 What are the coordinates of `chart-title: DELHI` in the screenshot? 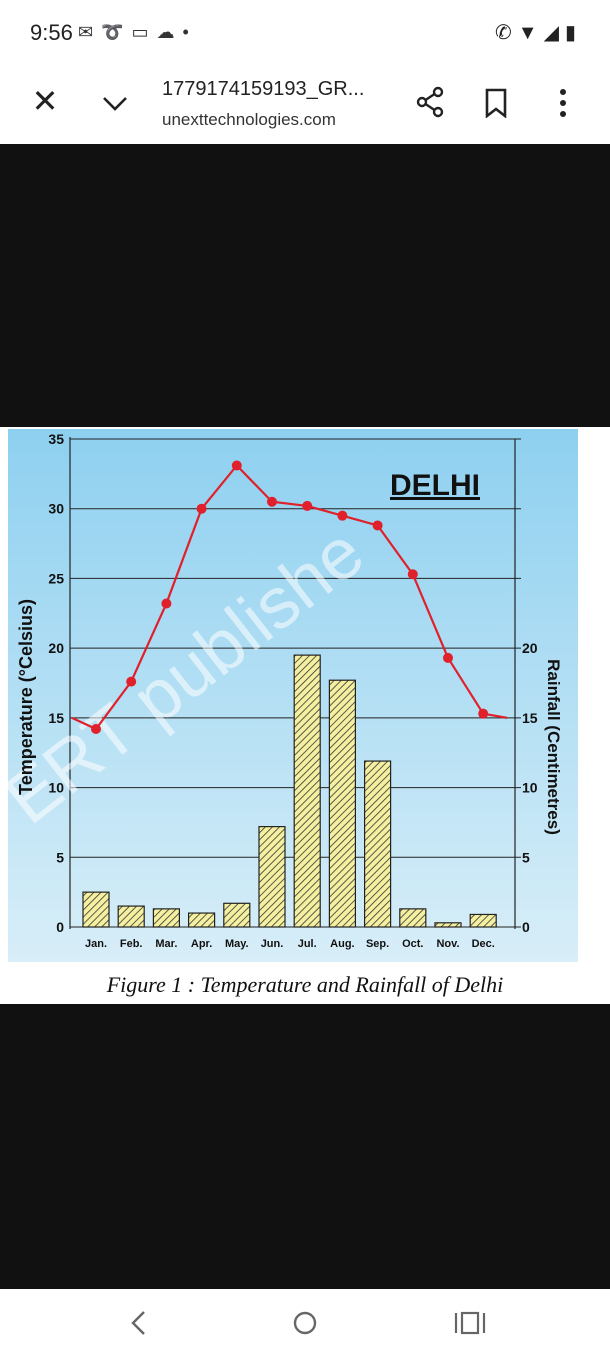 It's located at (435, 485).